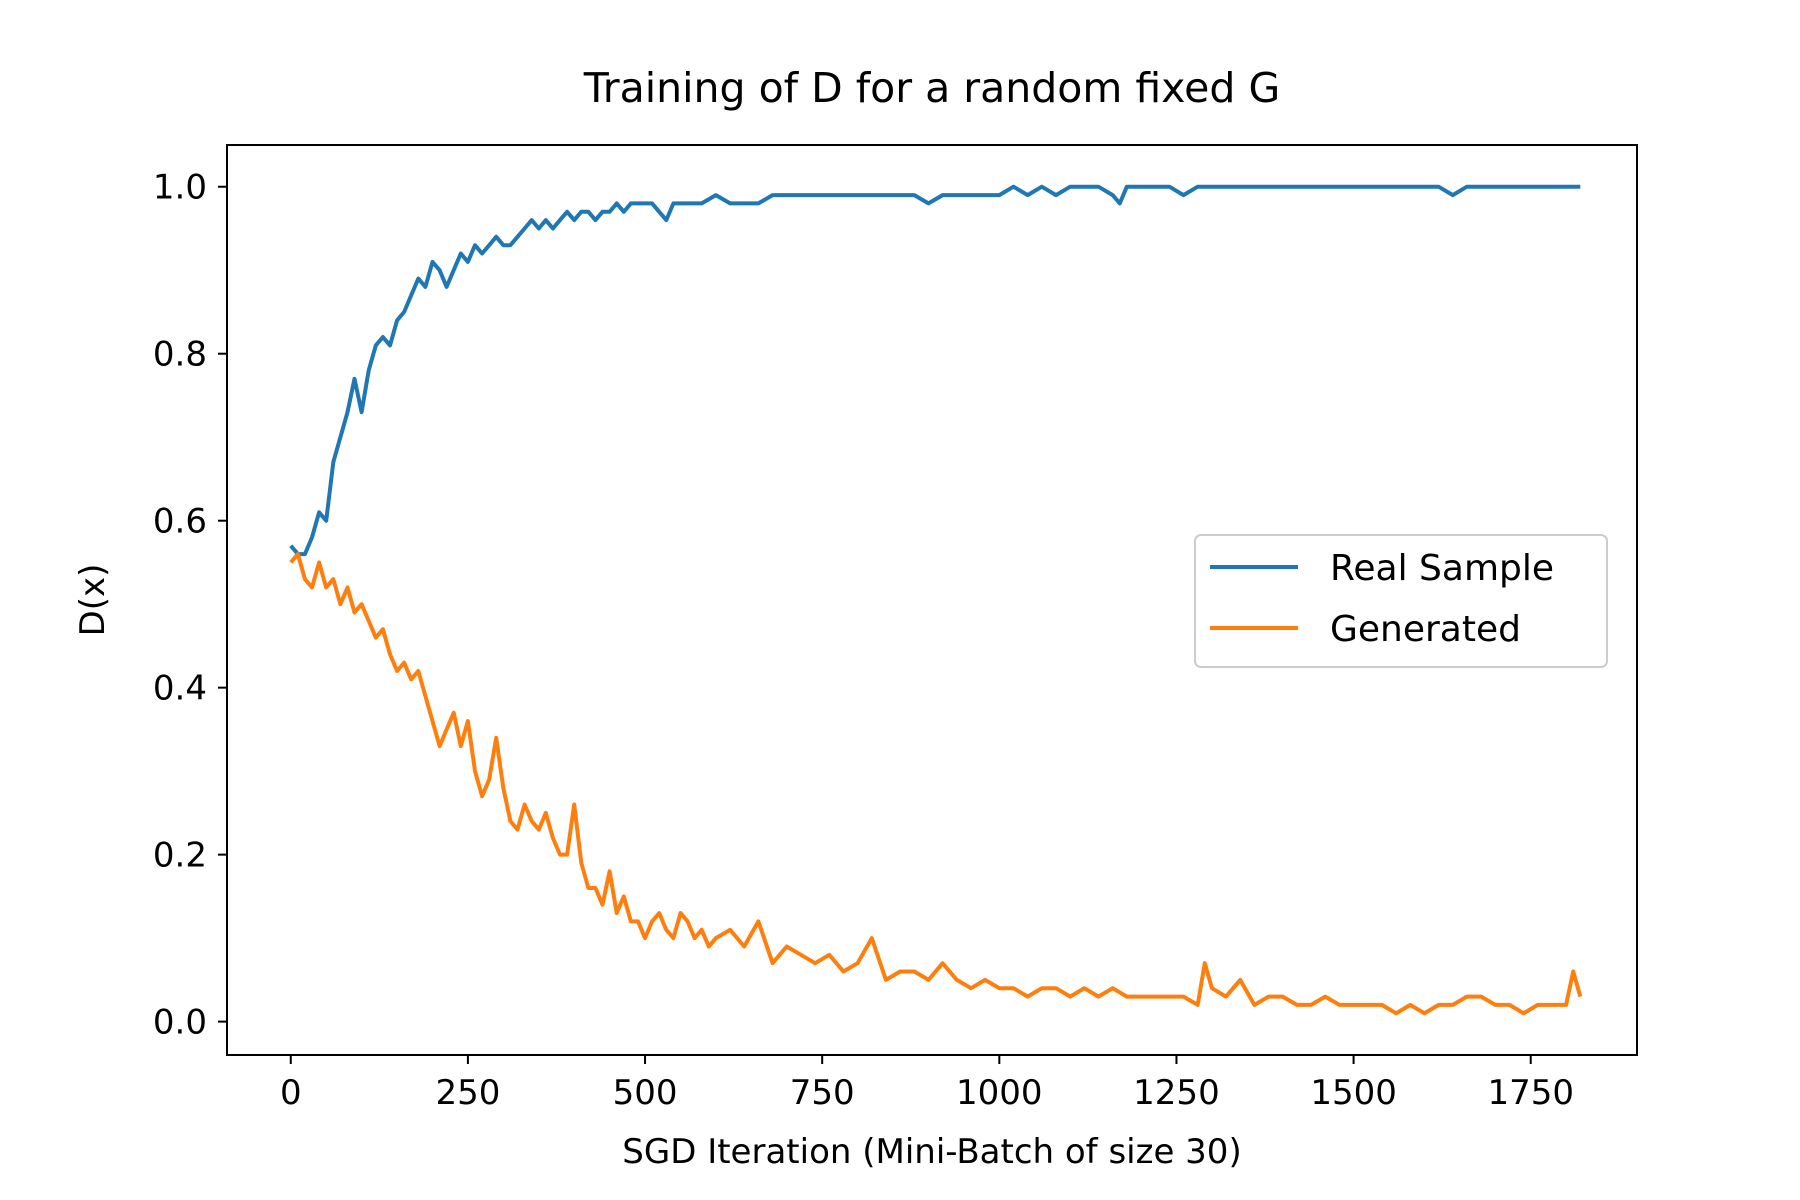  What do you see at coordinates (180, 522) in the screenshot?
I see `y-tick-label: 0.6` at bounding box center [180, 522].